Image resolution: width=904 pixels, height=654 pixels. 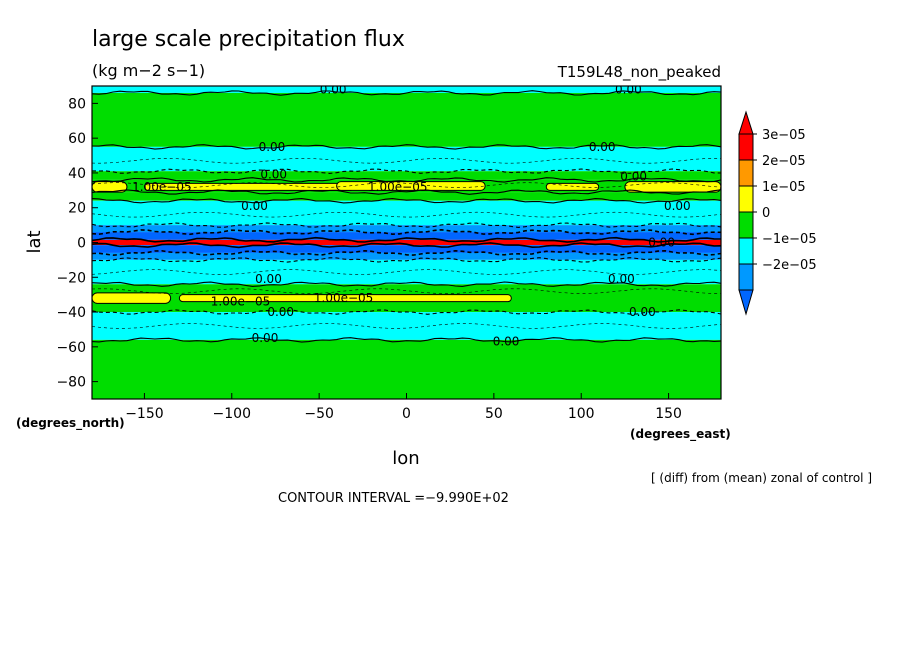 I want to click on y-axis-ticks: 80 60 40 20 0 −20 −40 −60 −80, so click(x=77, y=243).